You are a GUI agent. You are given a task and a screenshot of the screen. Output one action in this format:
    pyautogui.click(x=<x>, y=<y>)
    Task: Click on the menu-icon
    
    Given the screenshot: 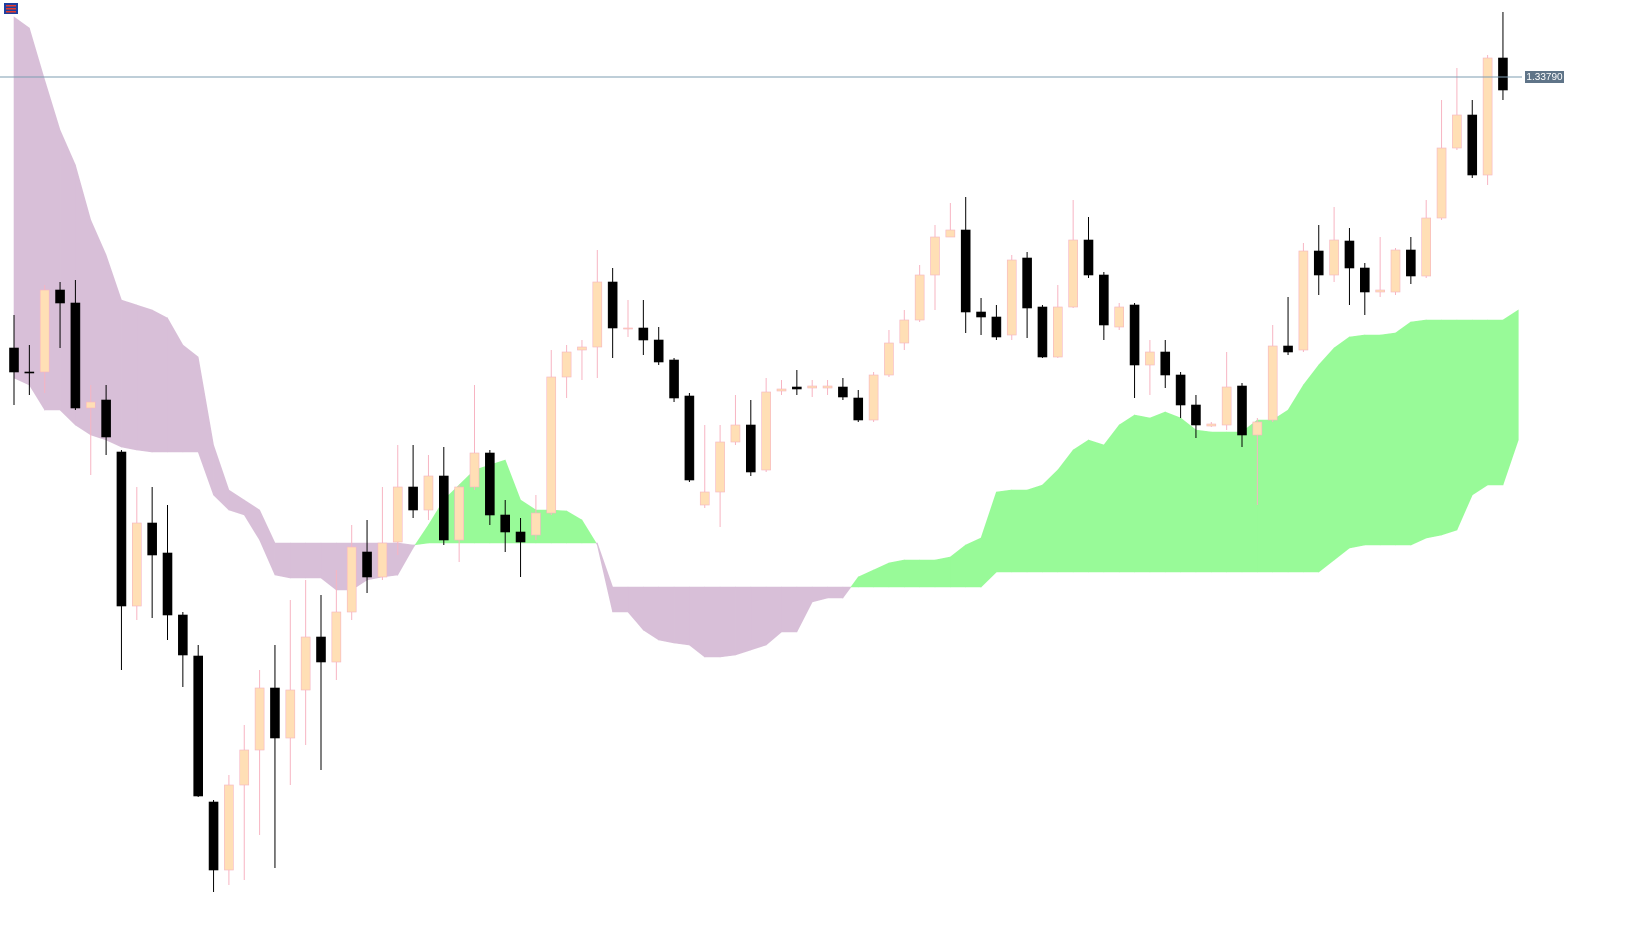 What is the action you would take?
    pyautogui.click(x=11, y=8)
    